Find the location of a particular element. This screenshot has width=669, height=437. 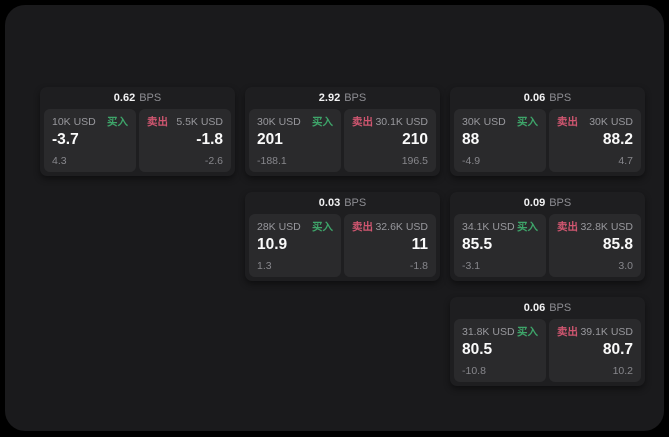

sell-notional: 39.1K USD is located at coordinates (606, 332).